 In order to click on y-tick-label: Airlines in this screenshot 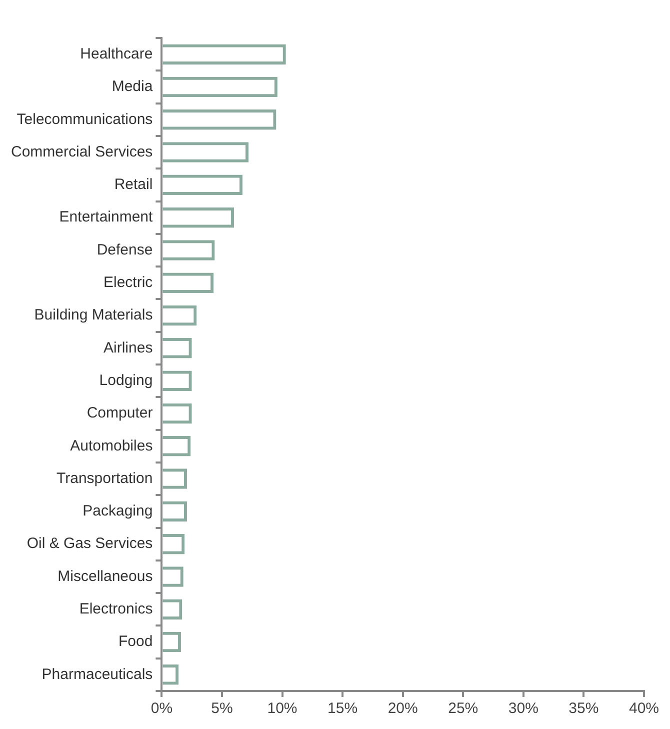, I will do `click(128, 347)`.